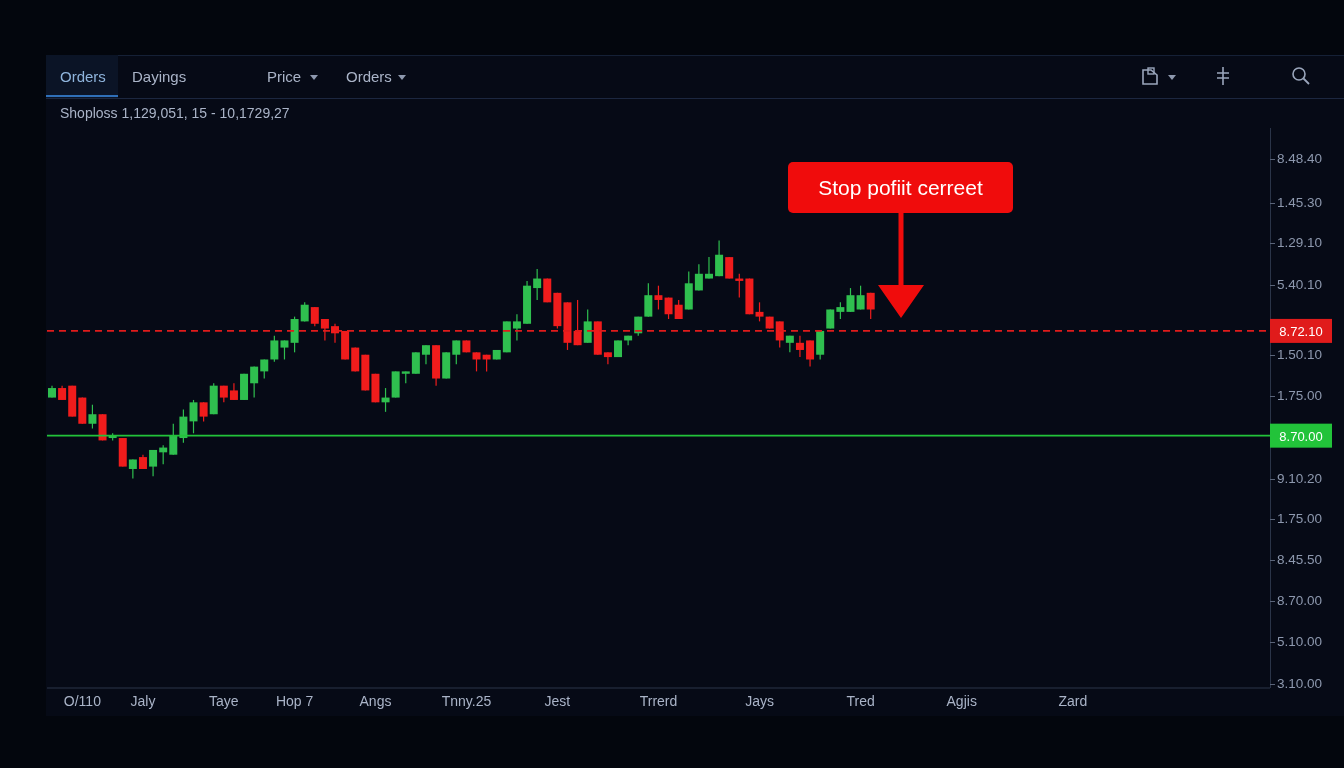 The width and height of the screenshot is (1344, 768). Describe the element at coordinates (1299, 354) in the screenshot. I see `text: 1.50.10` at that location.